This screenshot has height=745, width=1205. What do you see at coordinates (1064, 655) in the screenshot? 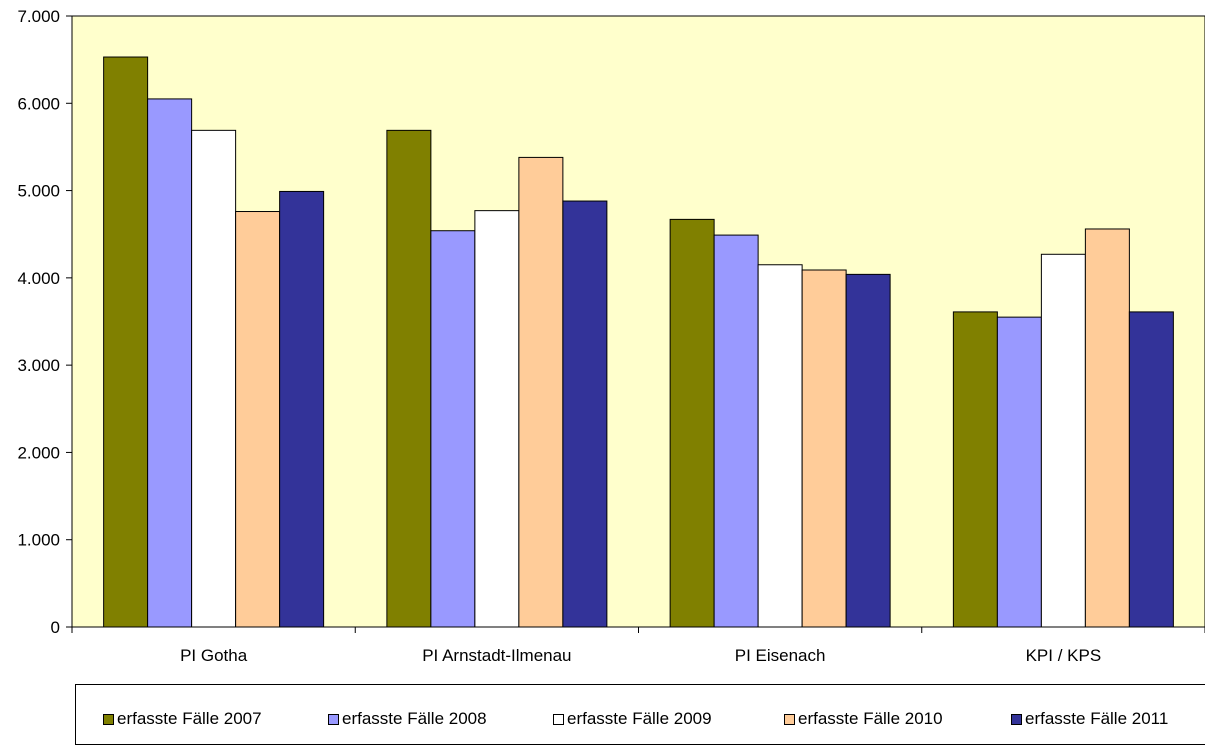
I see `x-tick-label: KPI / KPS` at bounding box center [1064, 655].